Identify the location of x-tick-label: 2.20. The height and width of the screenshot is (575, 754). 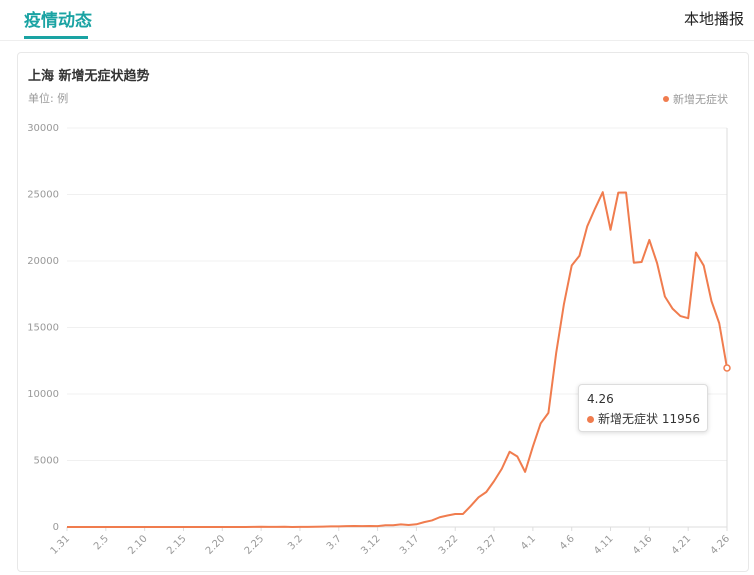
(216, 545).